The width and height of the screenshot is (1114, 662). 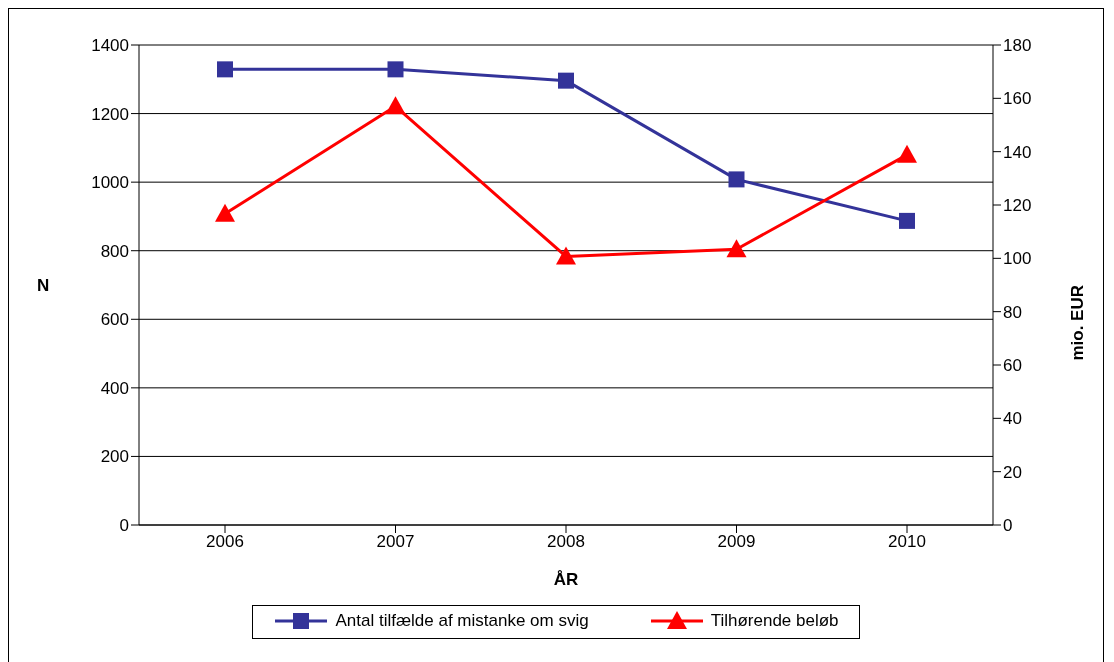 What do you see at coordinates (43, 286) in the screenshot?
I see `y-axis-title: N` at bounding box center [43, 286].